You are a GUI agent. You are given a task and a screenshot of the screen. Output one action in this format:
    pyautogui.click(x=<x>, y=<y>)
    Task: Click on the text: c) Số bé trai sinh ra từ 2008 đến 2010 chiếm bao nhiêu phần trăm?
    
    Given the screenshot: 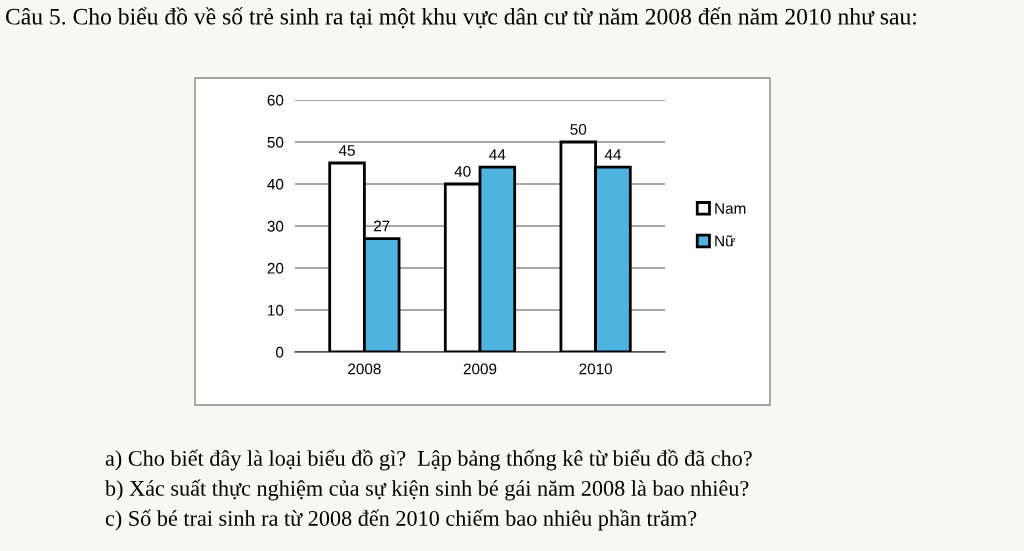 What is the action you would take?
    pyautogui.click(x=401, y=520)
    